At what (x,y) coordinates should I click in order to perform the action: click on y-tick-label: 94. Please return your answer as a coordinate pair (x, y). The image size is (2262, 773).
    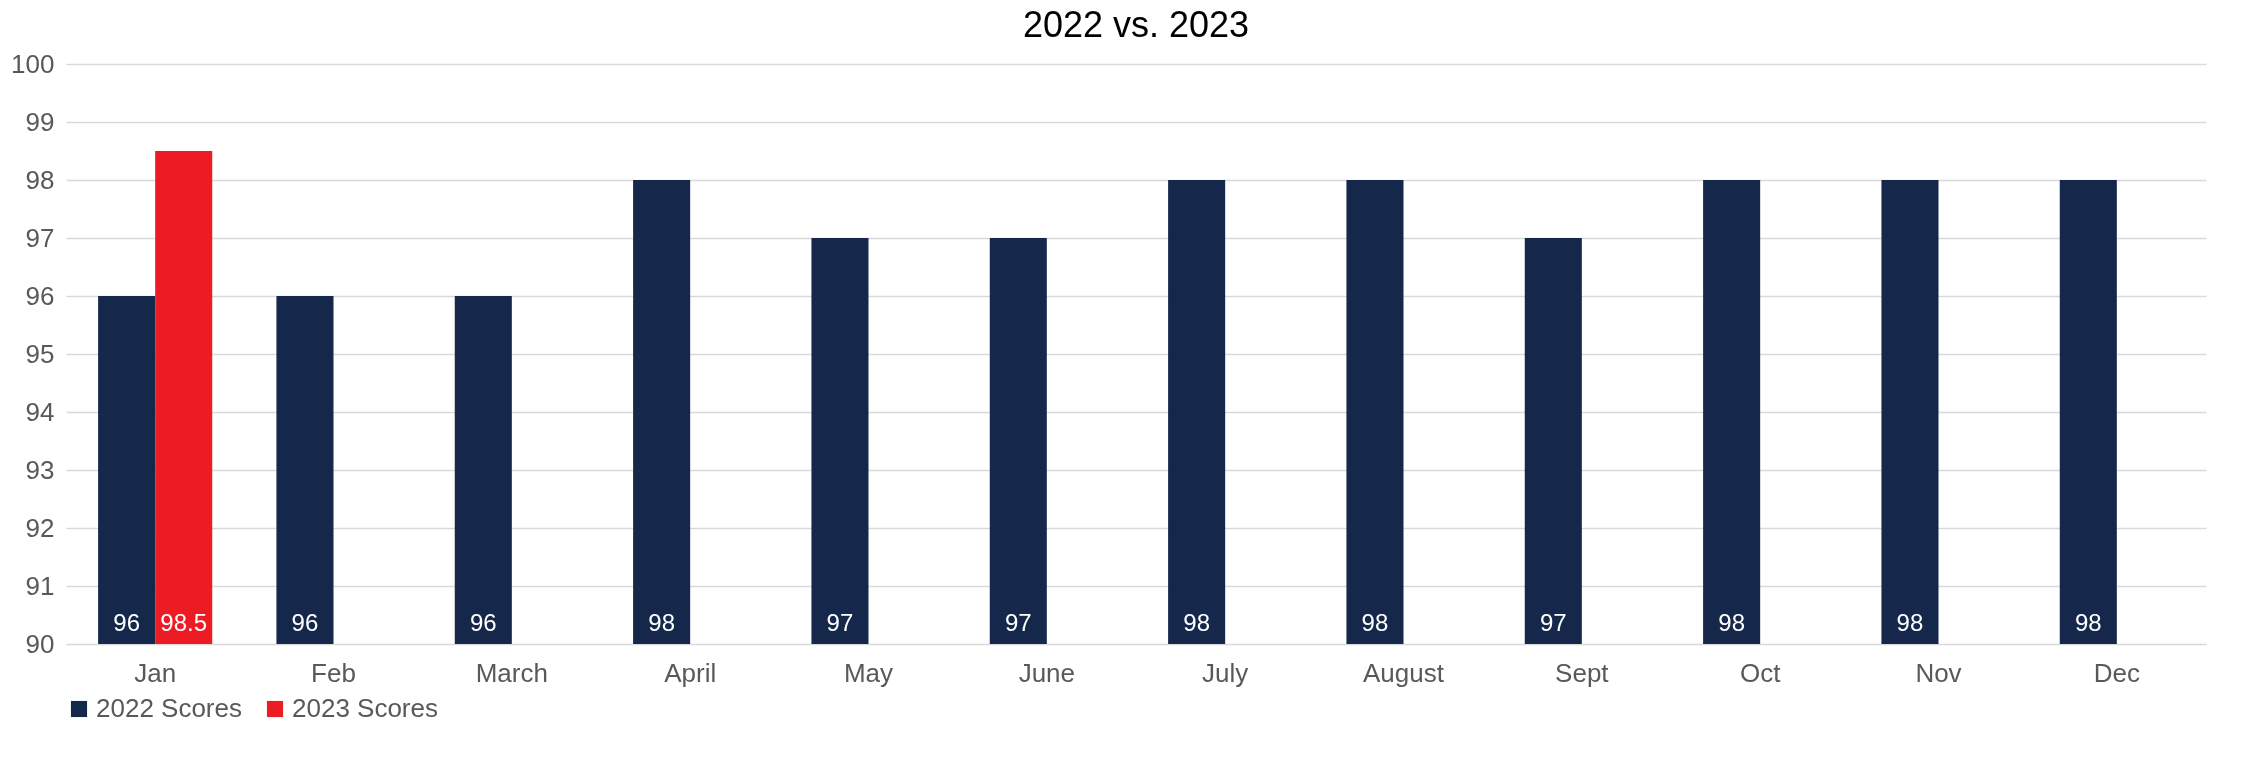
    Looking at the image, I should click on (40, 411).